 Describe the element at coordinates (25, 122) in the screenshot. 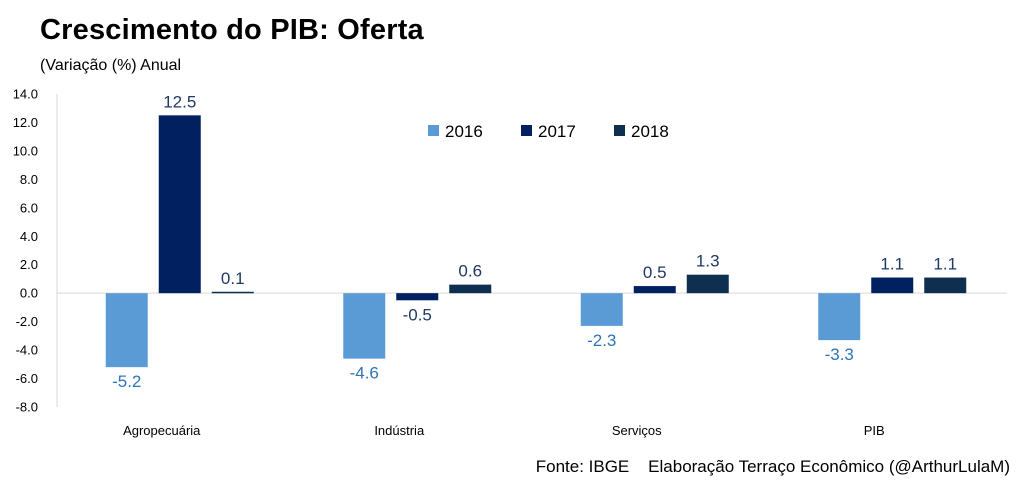

I see `y-tick-label: 12.0` at that location.